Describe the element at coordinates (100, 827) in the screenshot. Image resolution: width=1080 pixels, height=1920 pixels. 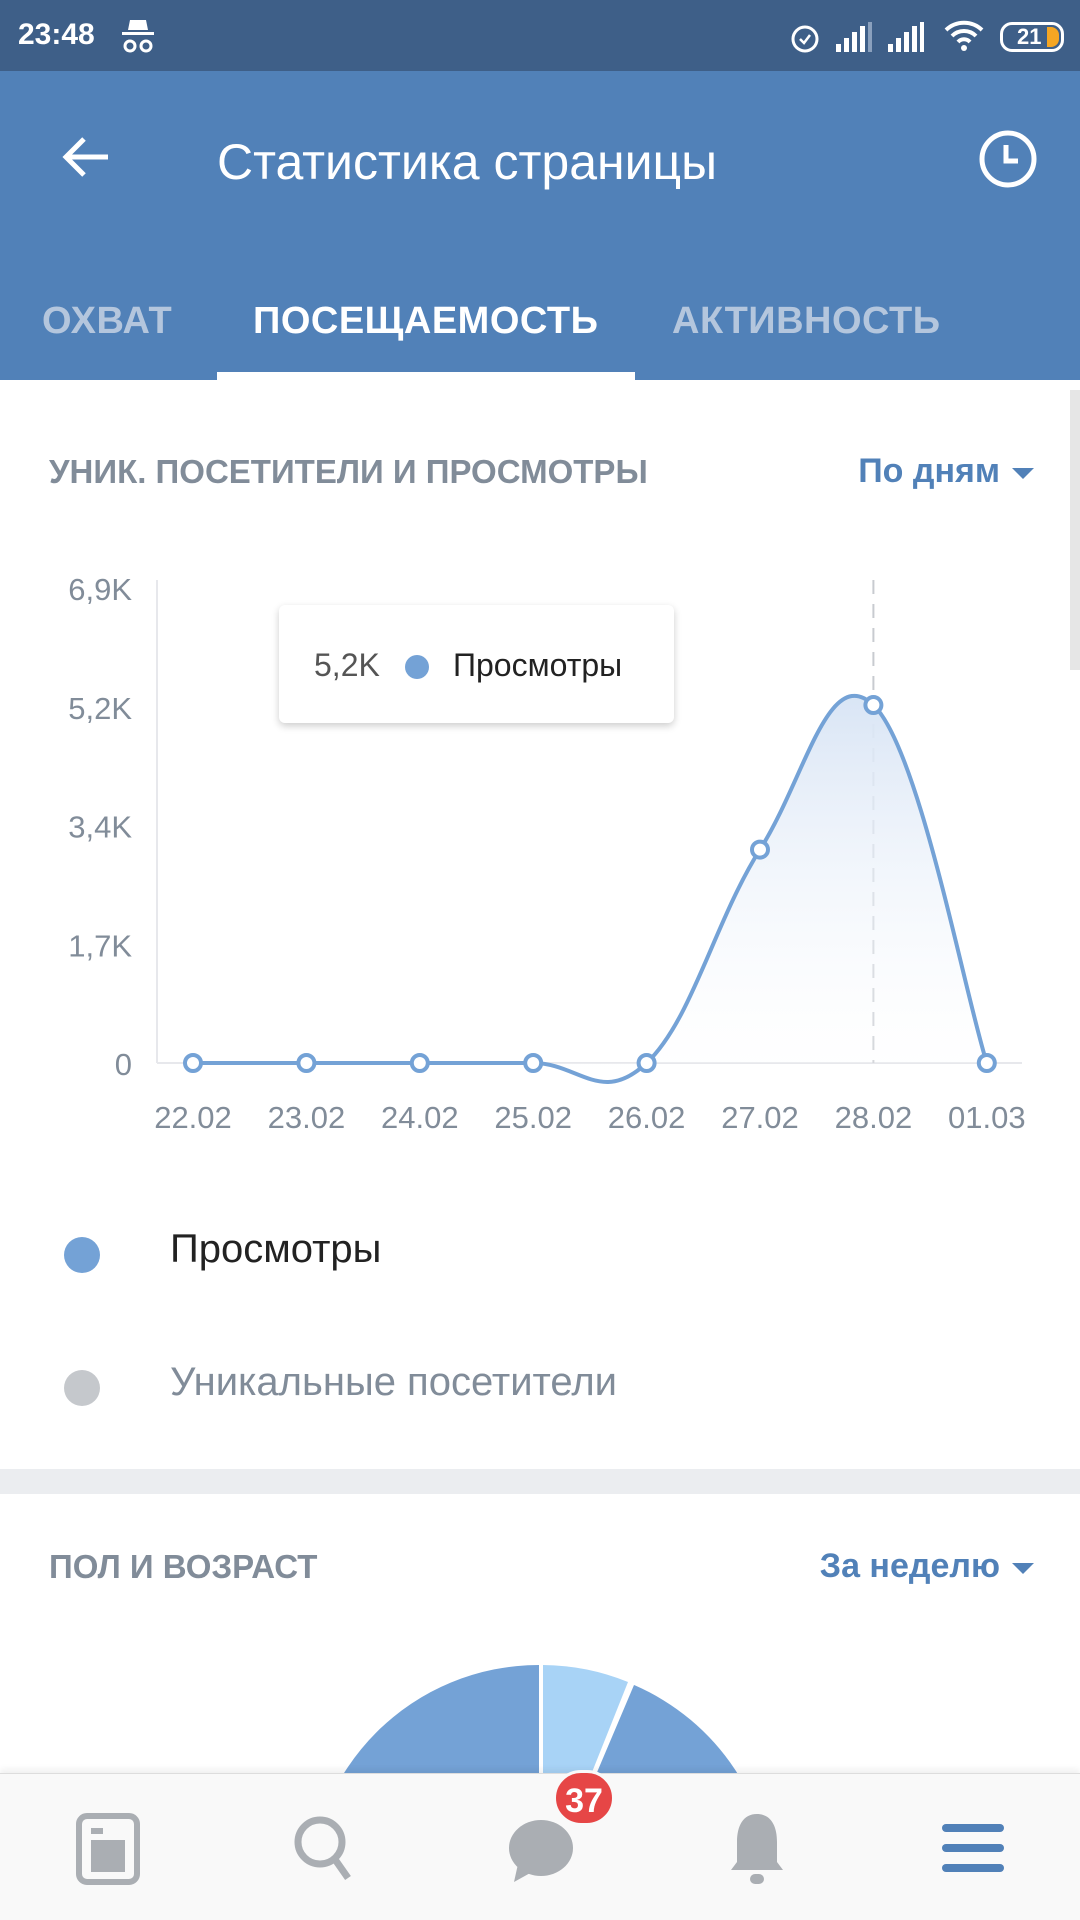
I see `y-tick-label: 3,4K` at that location.